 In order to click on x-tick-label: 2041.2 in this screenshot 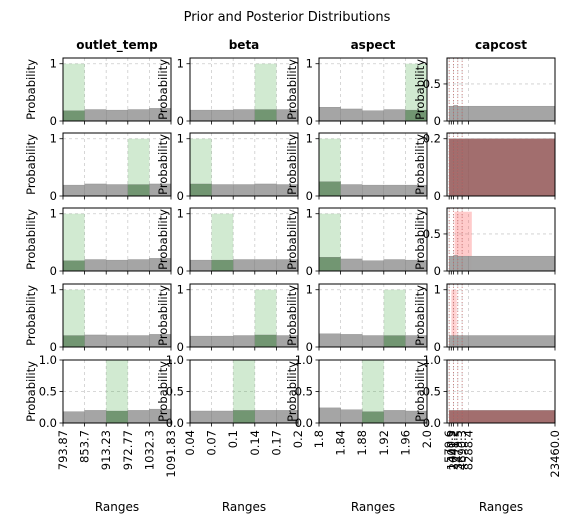, I will do `click(453, 450)`.